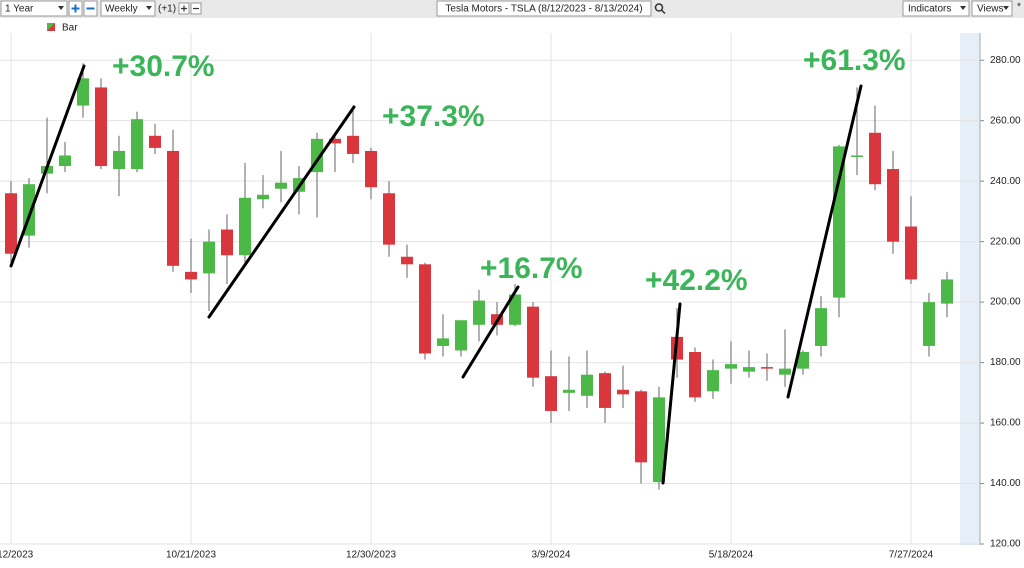 This screenshot has width=1024, height=568. What do you see at coordinates (696, 280) in the screenshot?
I see `annotation: +42.2%` at bounding box center [696, 280].